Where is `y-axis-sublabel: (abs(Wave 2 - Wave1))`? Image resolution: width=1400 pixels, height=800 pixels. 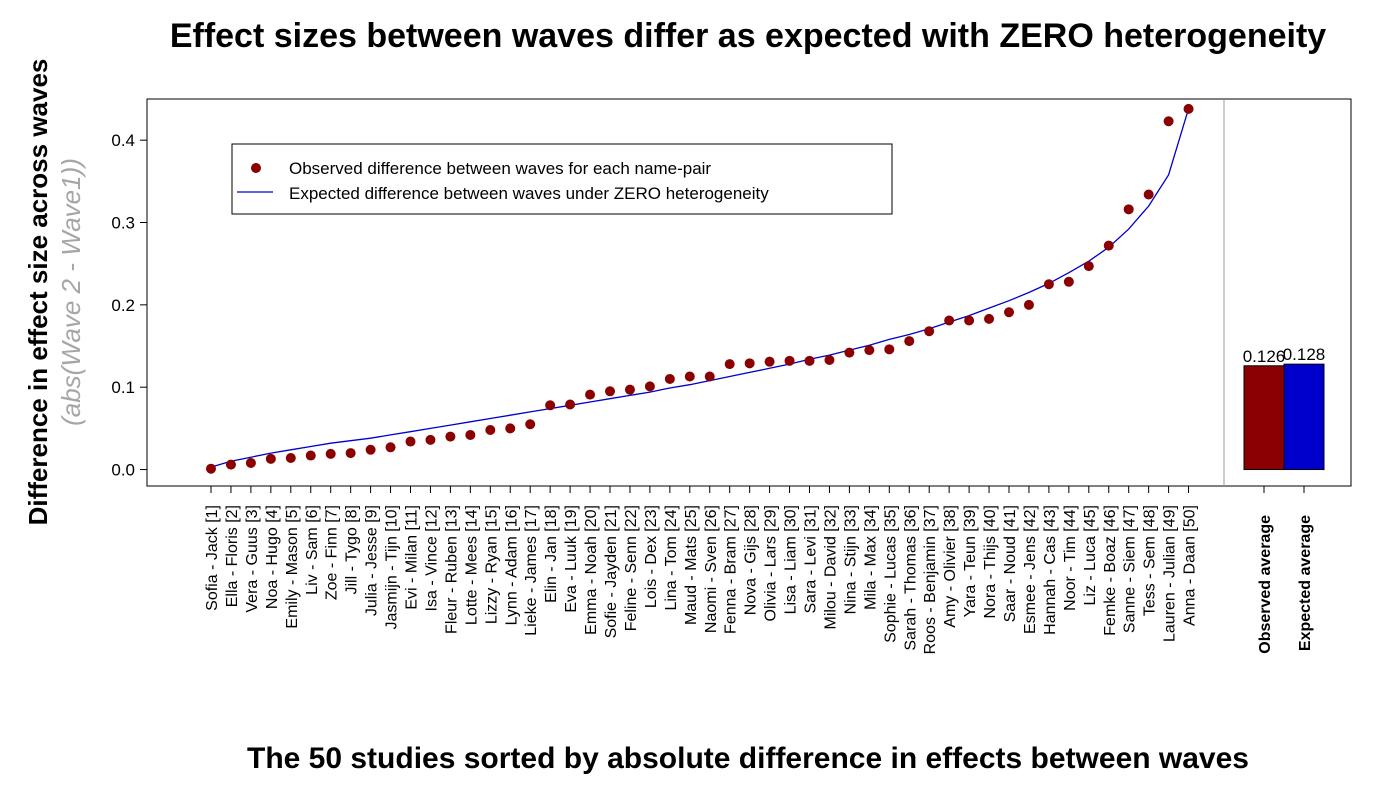 y-axis-sublabel: (abs(Wave 2 - Wave1)) is located at coordinates (71, 292).